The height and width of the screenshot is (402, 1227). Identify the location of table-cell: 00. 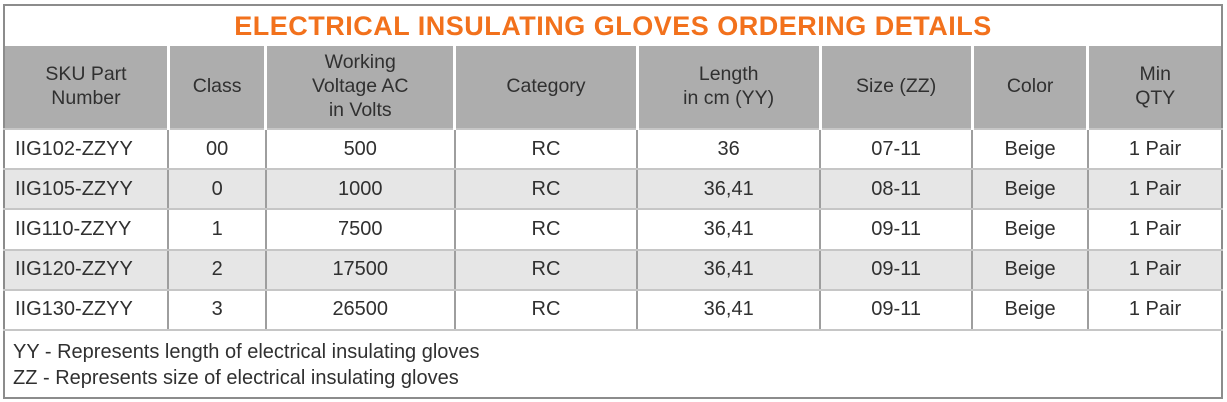
(216, 150).